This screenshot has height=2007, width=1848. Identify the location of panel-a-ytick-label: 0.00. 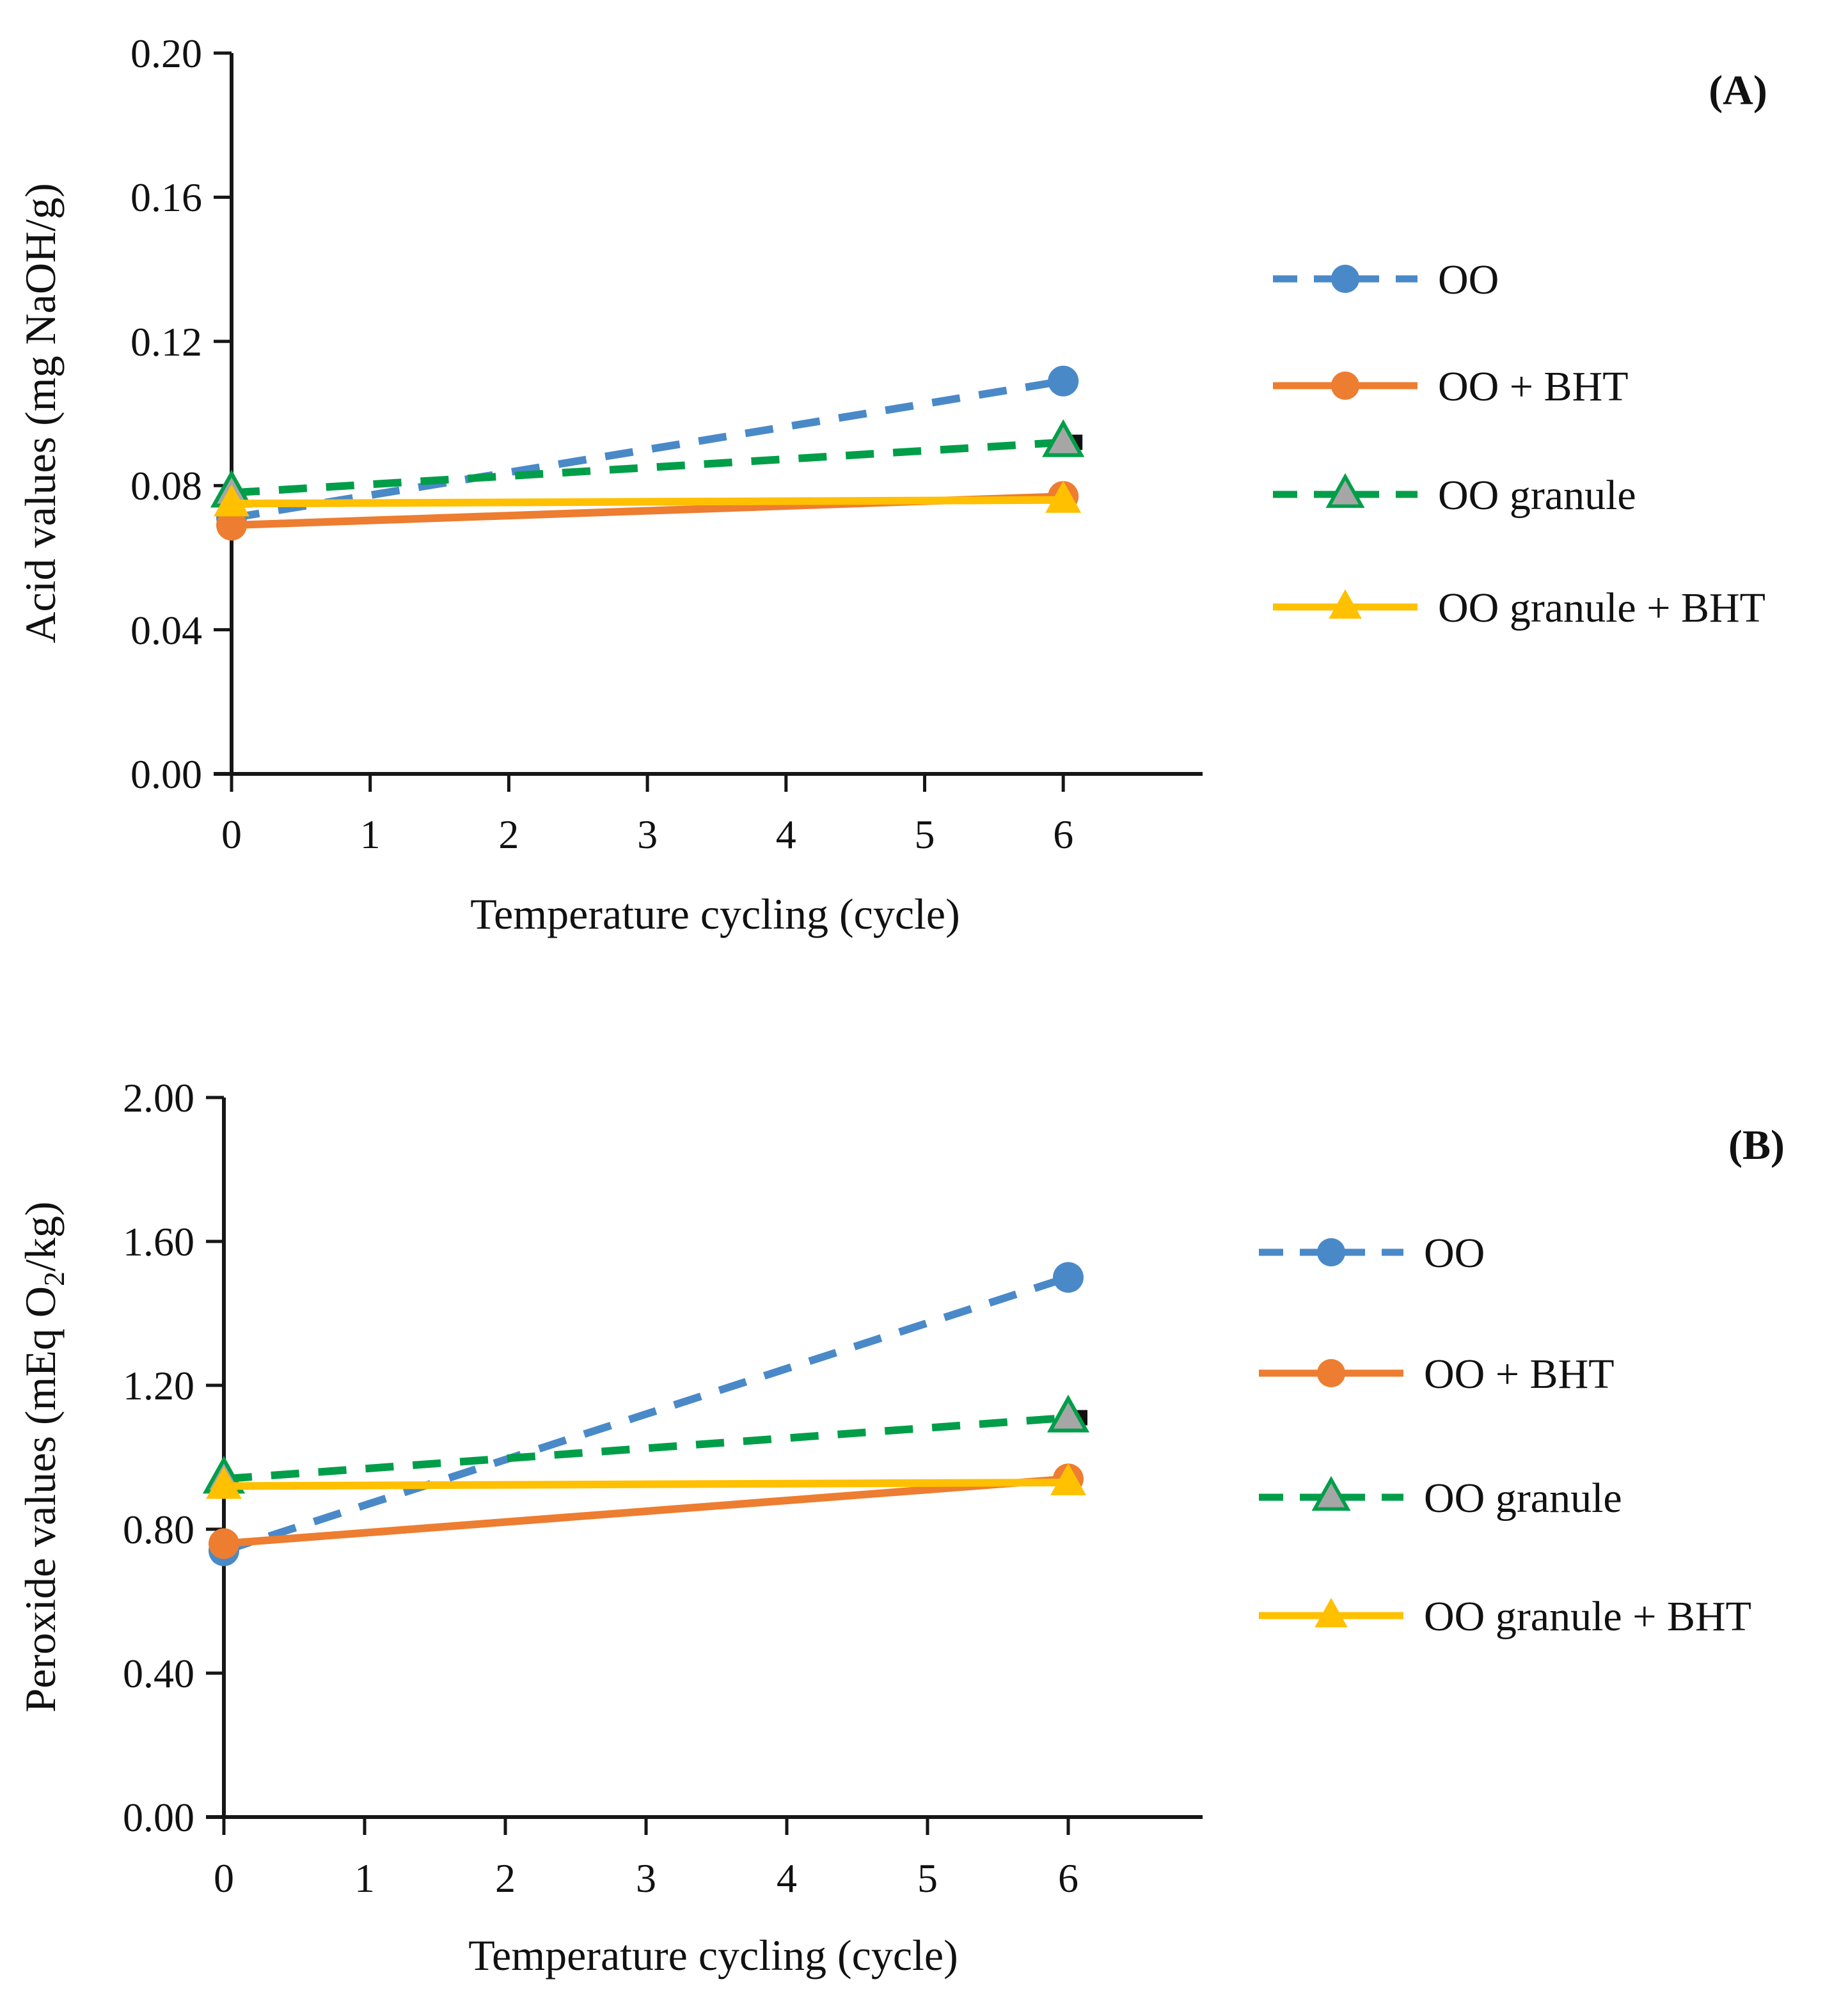
(166, 774).